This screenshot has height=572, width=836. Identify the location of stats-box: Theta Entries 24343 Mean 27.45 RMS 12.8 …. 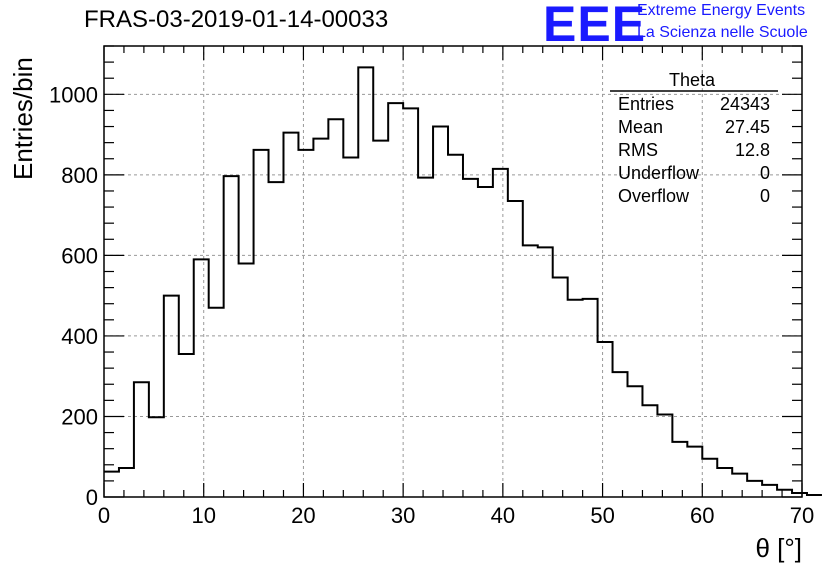
(694, 138).